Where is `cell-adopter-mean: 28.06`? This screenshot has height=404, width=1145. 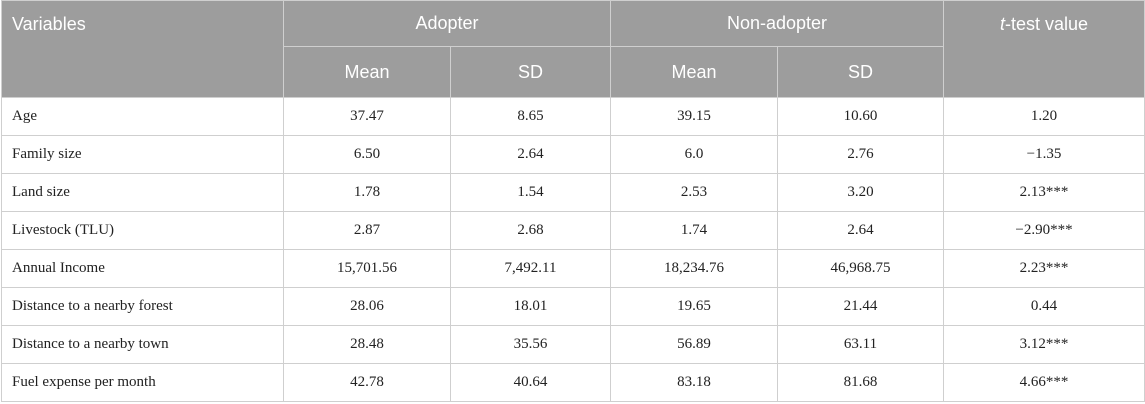
cell-adopter-mean: 28.06 is located at coordinates (367, 306).